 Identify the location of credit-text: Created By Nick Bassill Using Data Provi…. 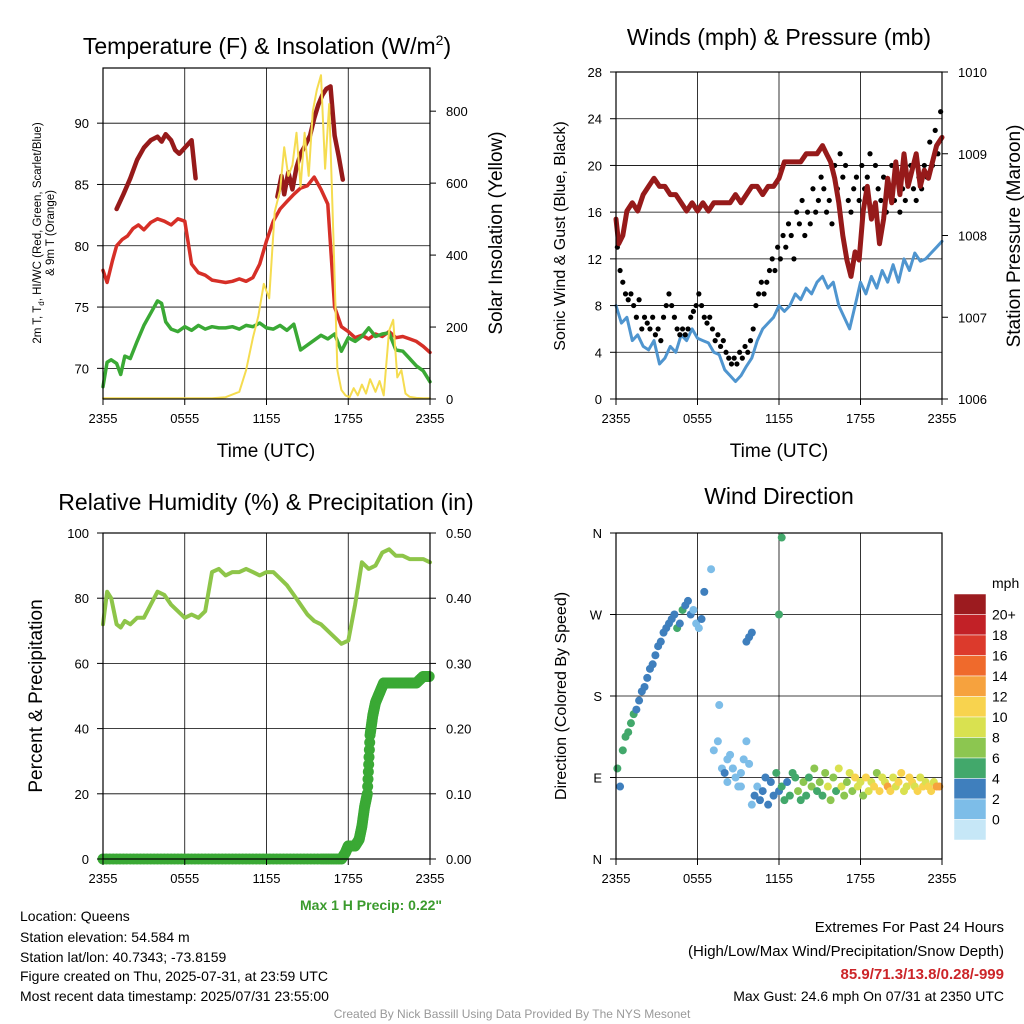
(512, 1014).